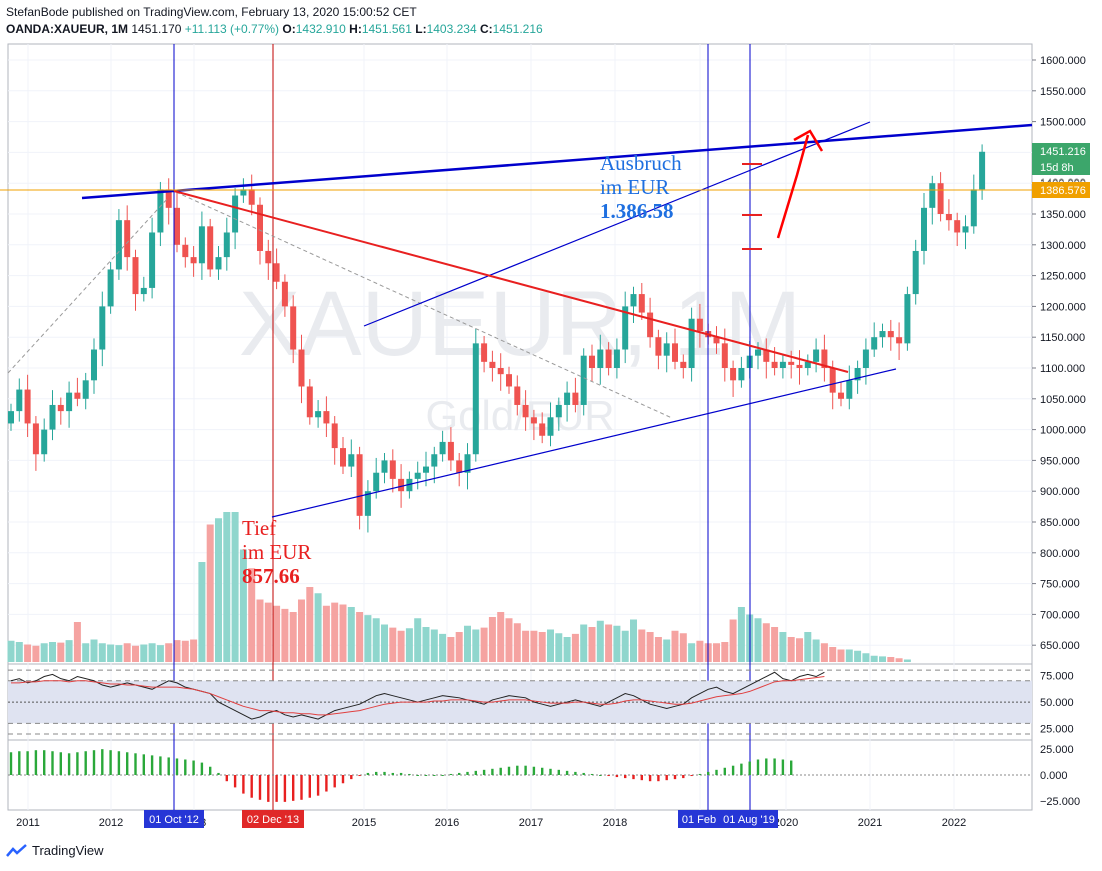 This screenshot has width=1102, height=871. What do you see at coordinates (1057, 750) in the screenshot?
I see `macd-tick-label: 25.000` at bounding box center [1057, 750].